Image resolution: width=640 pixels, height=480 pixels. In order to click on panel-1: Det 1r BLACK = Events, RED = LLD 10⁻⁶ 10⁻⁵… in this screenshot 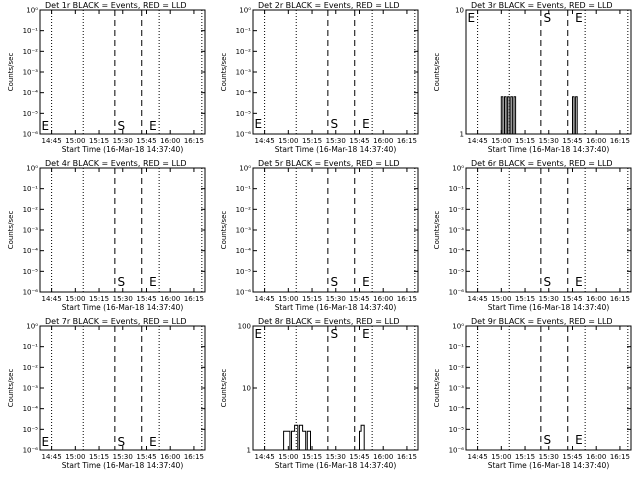, I will do `click(106, 77)`.